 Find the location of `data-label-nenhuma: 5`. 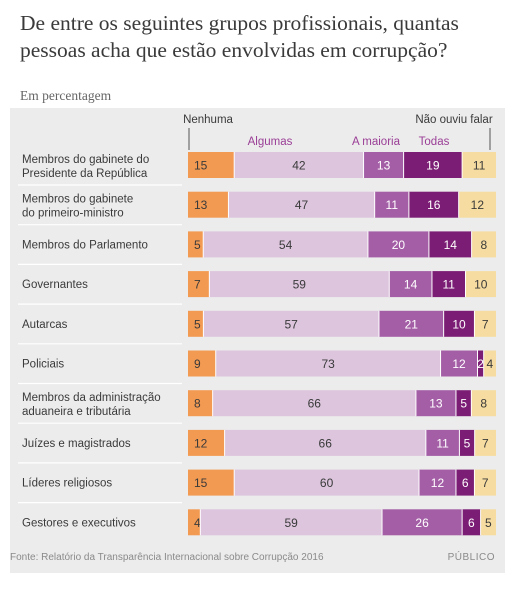

data-label-nenhuma: 5 is located at coordinates (197, 324).